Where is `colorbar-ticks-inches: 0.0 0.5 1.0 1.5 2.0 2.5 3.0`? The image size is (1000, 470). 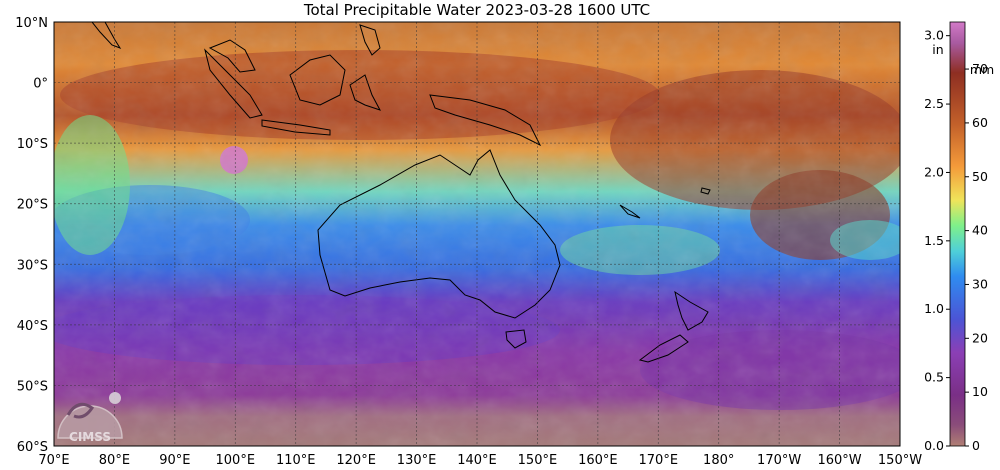 colorbar-ticks-inches: 0.0 0.5 1.0 1.5 2.0 2.5 3.0 is located at coordinates (937, 240).